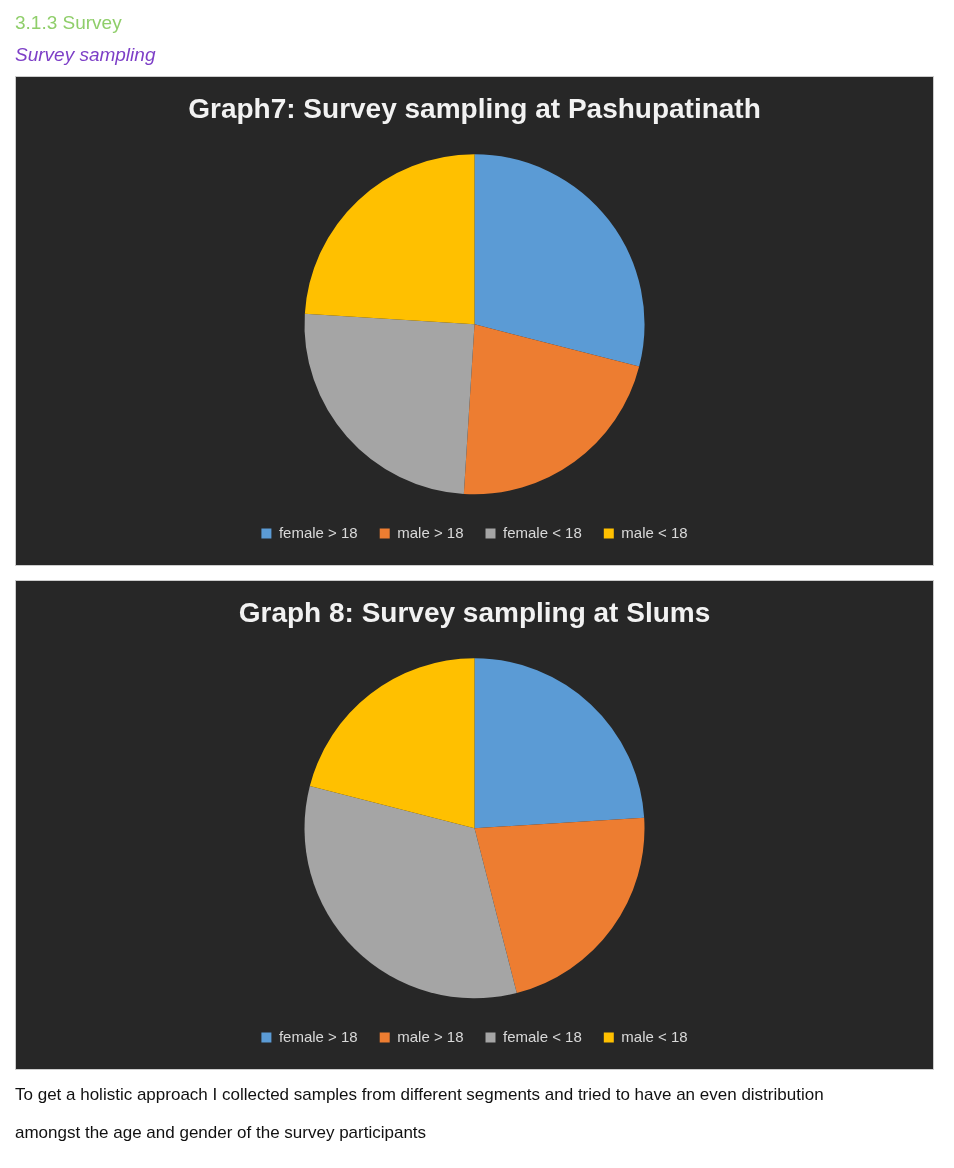 The image size is (954, 1168). I want to click on chart-title: Graph7: Survey sampling at Pashupatinath, so click(474, 108).